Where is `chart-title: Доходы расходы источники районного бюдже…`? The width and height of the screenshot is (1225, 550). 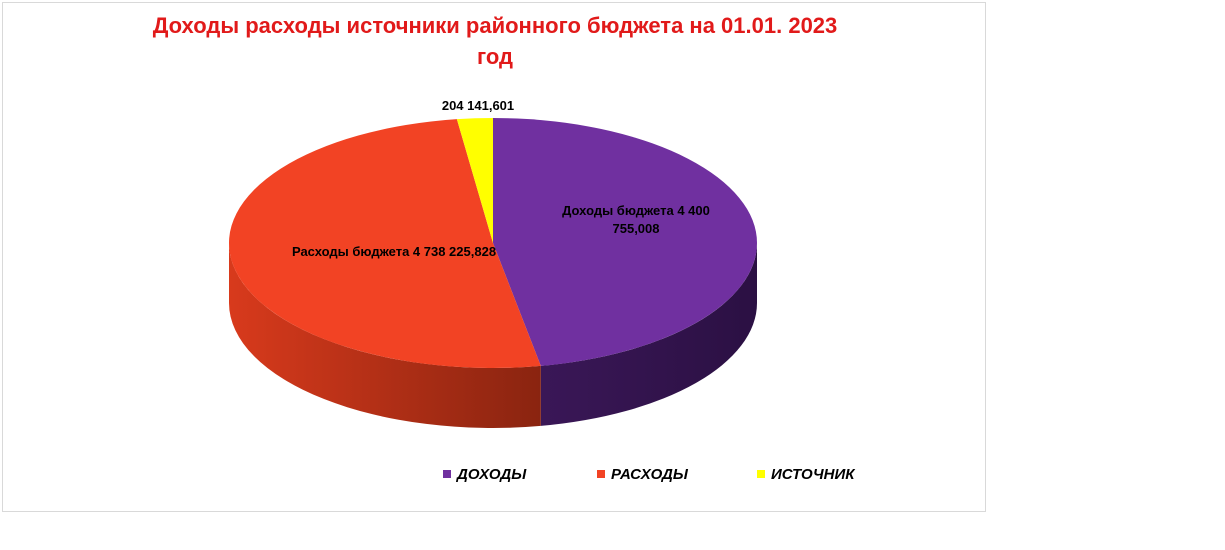 chart-title: Доходы расходы источники районного бюдже… is located at coordinates (495, 41).